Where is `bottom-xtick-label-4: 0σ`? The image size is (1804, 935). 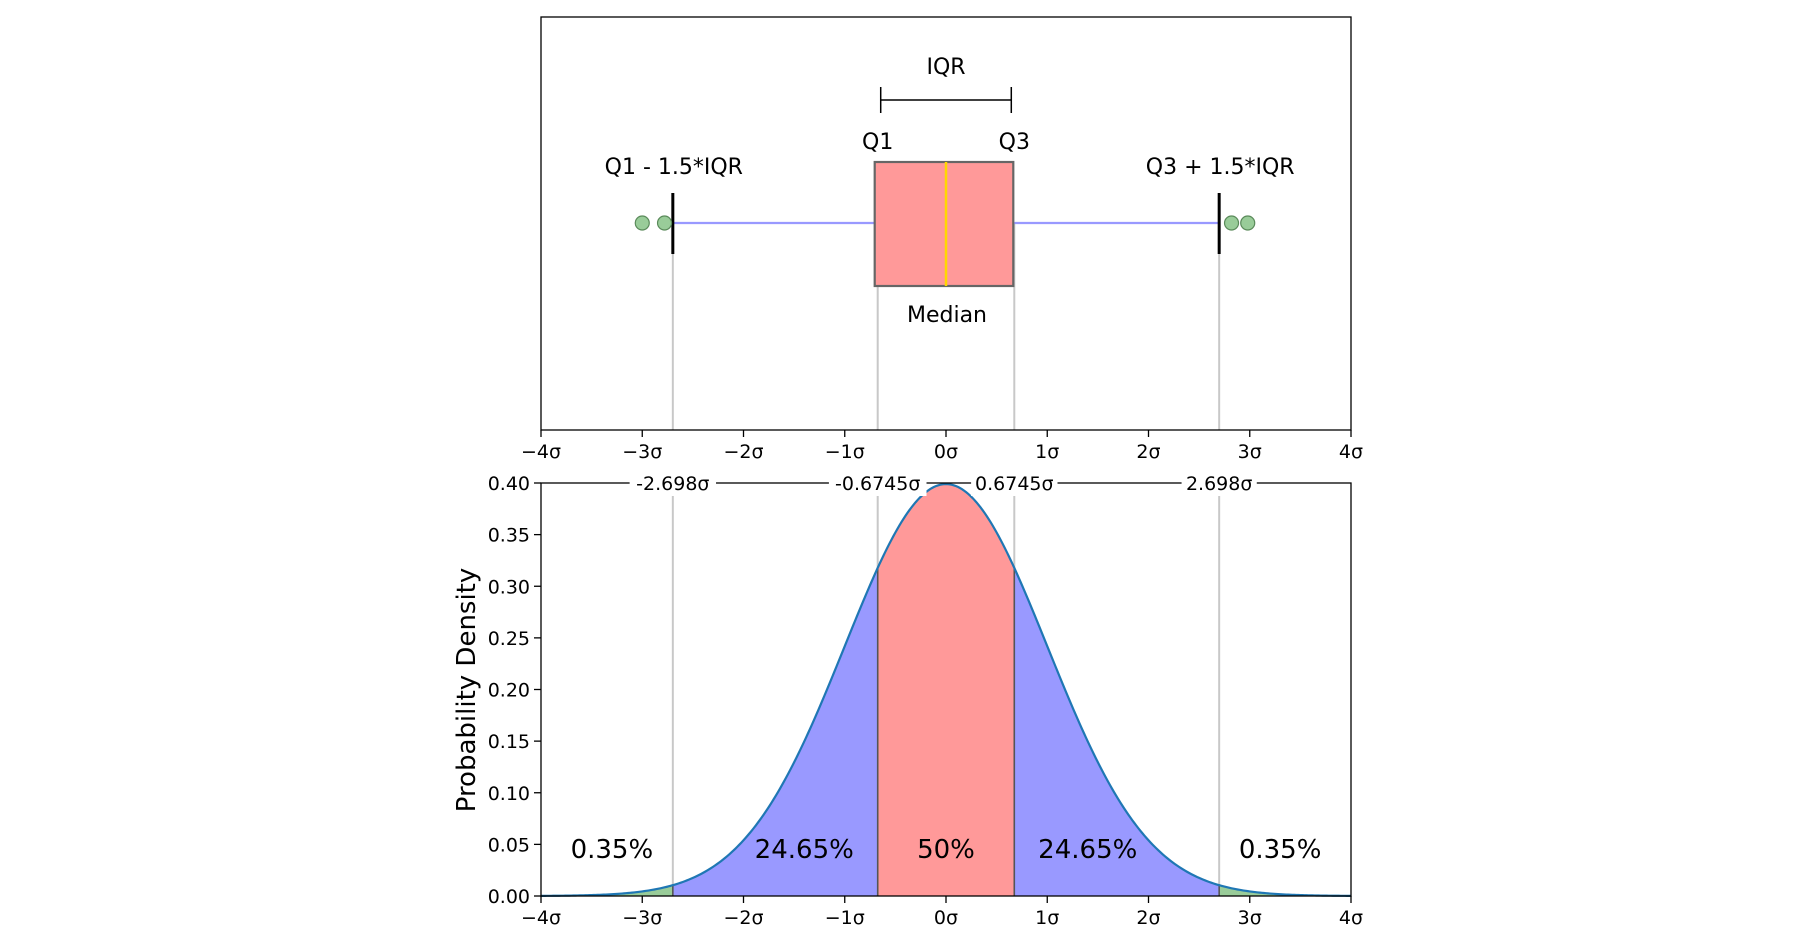
bottom-xtick-label-4: 0σ is located at coordinates (946, 918).